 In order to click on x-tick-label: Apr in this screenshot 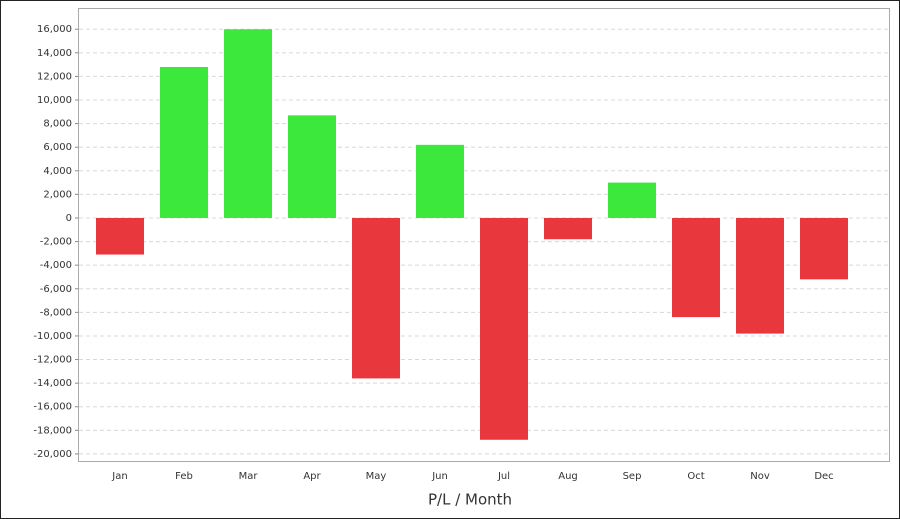, I will do `click(312, 476)`.